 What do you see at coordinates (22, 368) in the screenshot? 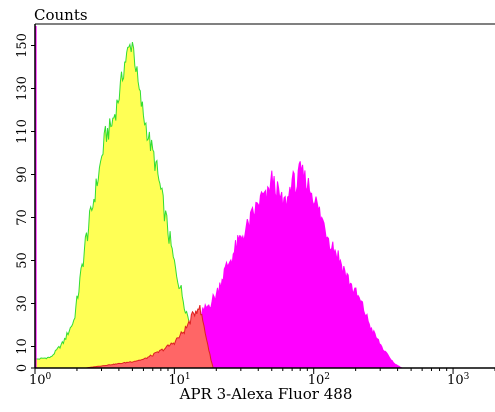
I see `y-tick-label: 0` at bounding box center [22, 368].